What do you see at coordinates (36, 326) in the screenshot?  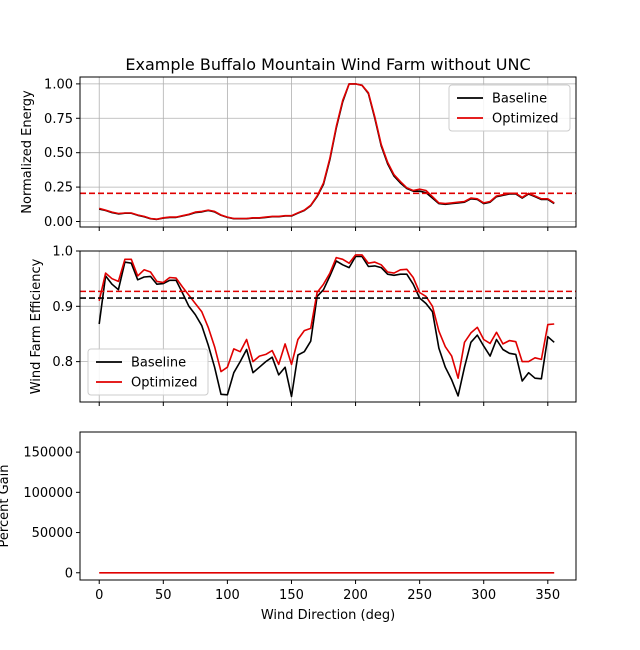 I see `y-axis-label: Wind Farm Efficiency` at bounding box center [36, 326].